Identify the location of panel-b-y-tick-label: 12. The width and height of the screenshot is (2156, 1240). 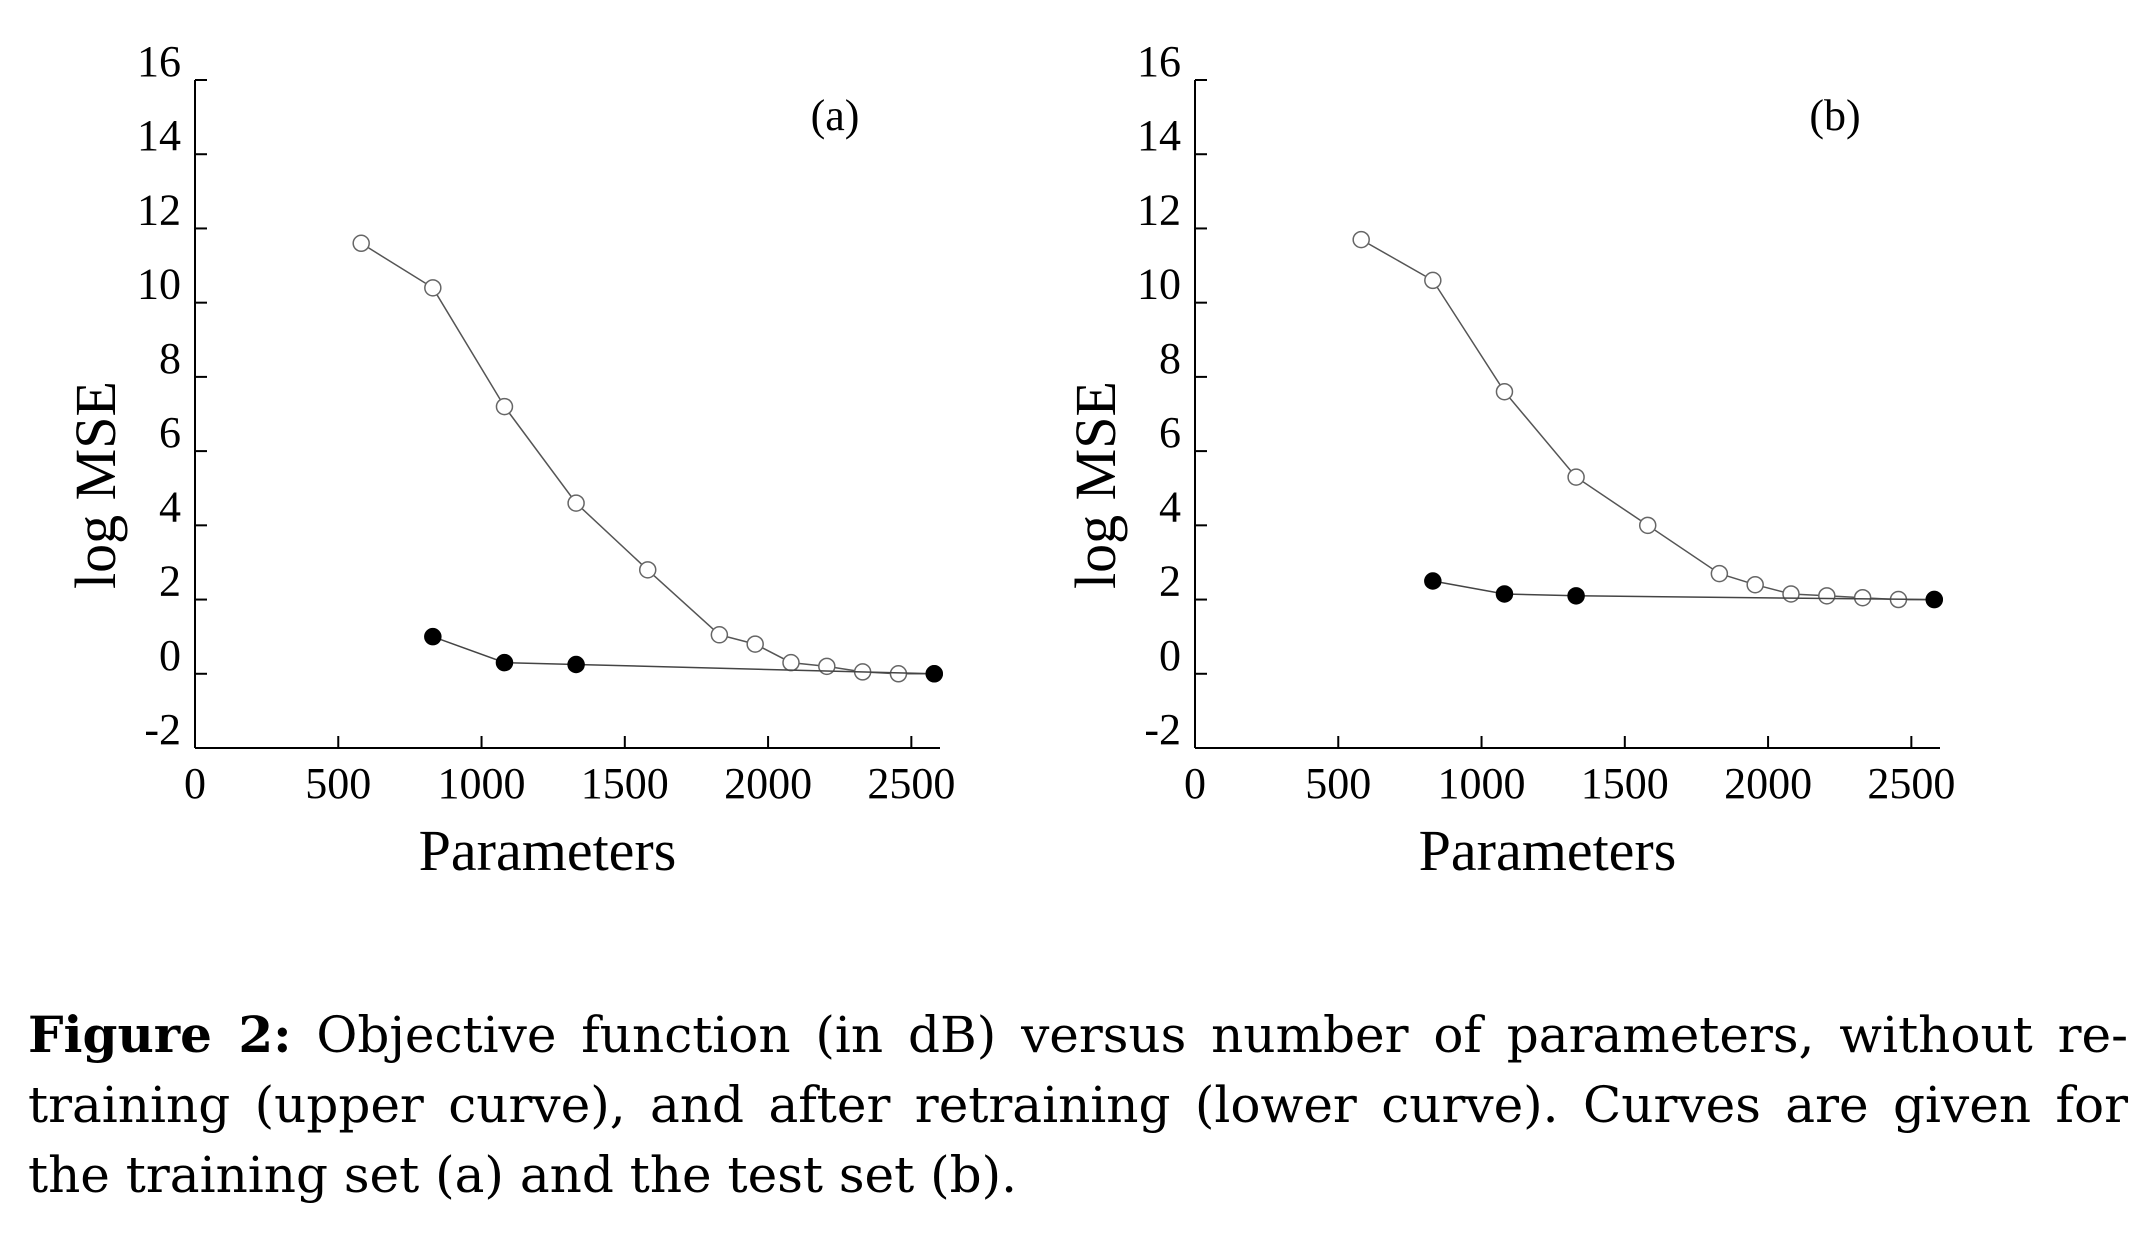
(1159, 209).